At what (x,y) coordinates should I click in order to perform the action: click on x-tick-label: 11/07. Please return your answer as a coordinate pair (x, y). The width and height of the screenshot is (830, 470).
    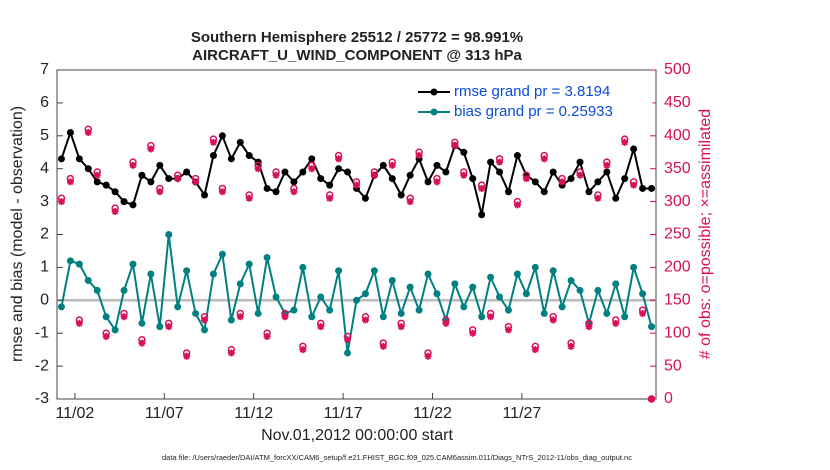
    Looking at the image, I should click on (164, 413).